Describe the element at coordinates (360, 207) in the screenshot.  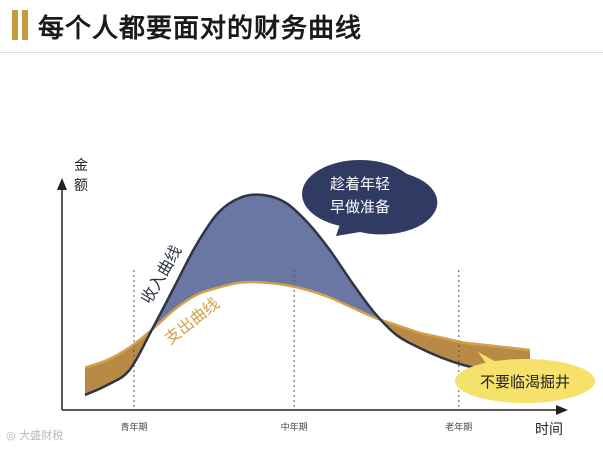
I see `advice-text-line-2: 早做准备` at that location.